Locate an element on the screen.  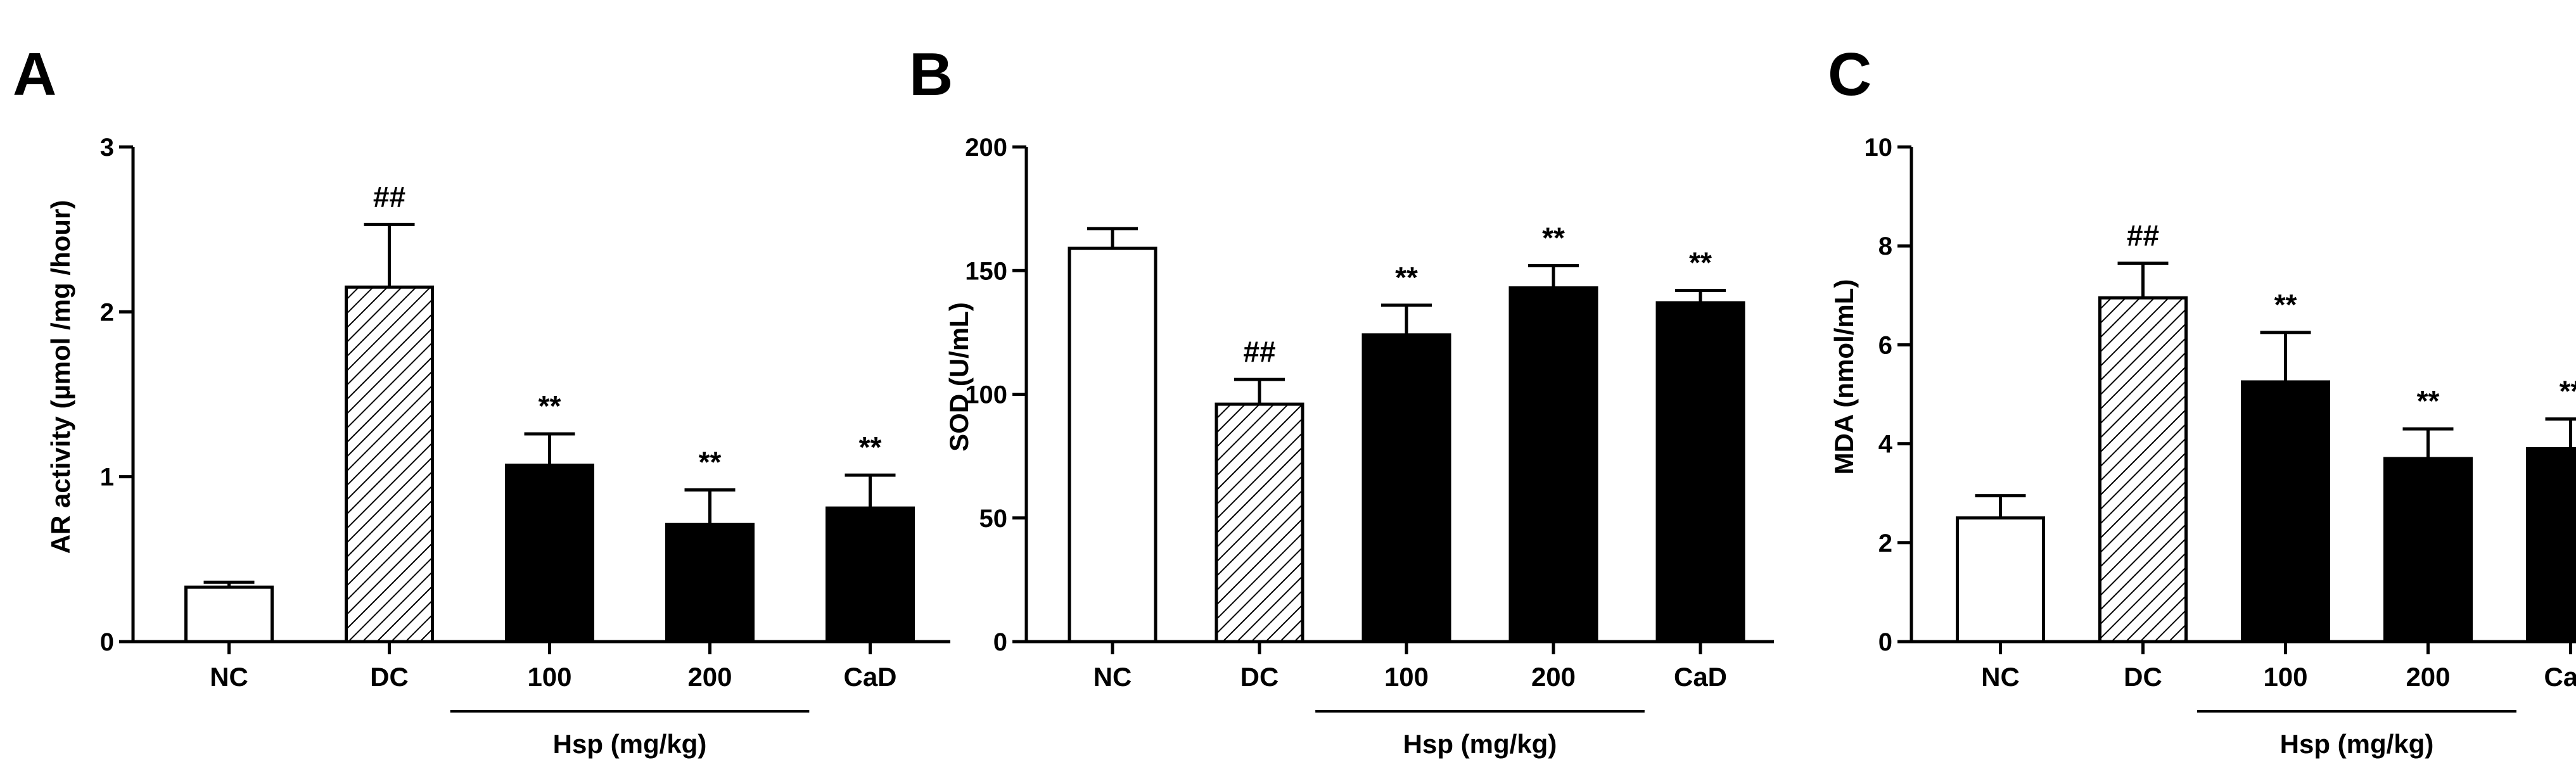
y-axis-label: MDA (nmol/mL) is located at coordinates (1844, 377).